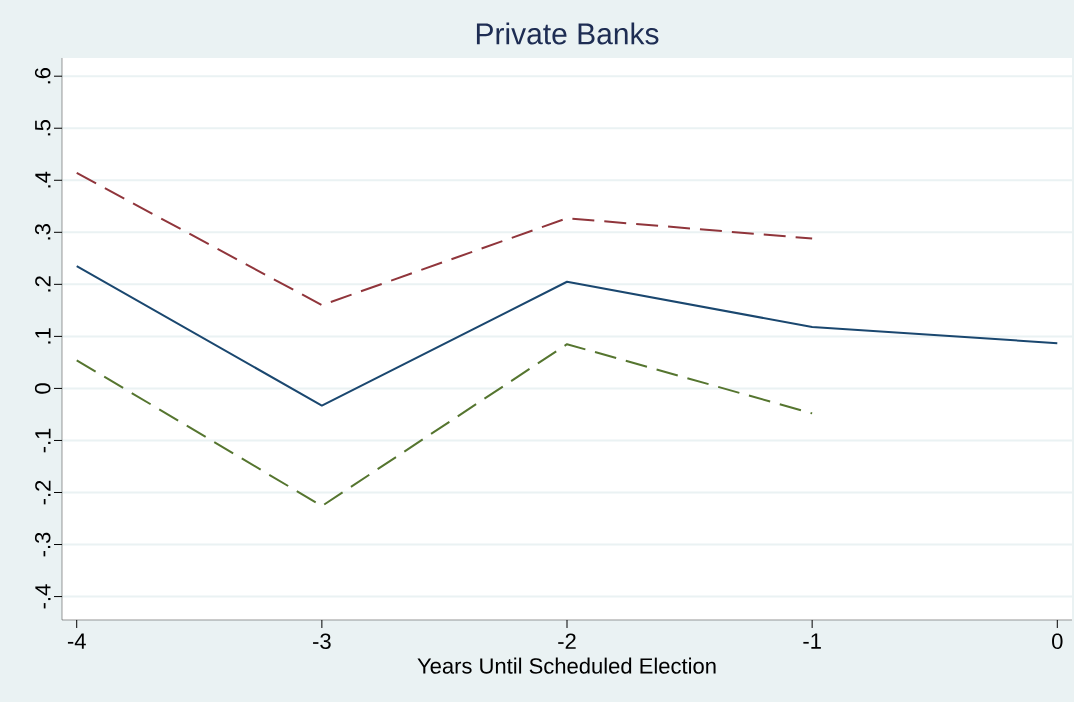 The height and width of the screenshot is (702, 1074). Describe the element at coordinates (1057, 641) in the screenshot. I see `x-tick-label: 0` at that location.